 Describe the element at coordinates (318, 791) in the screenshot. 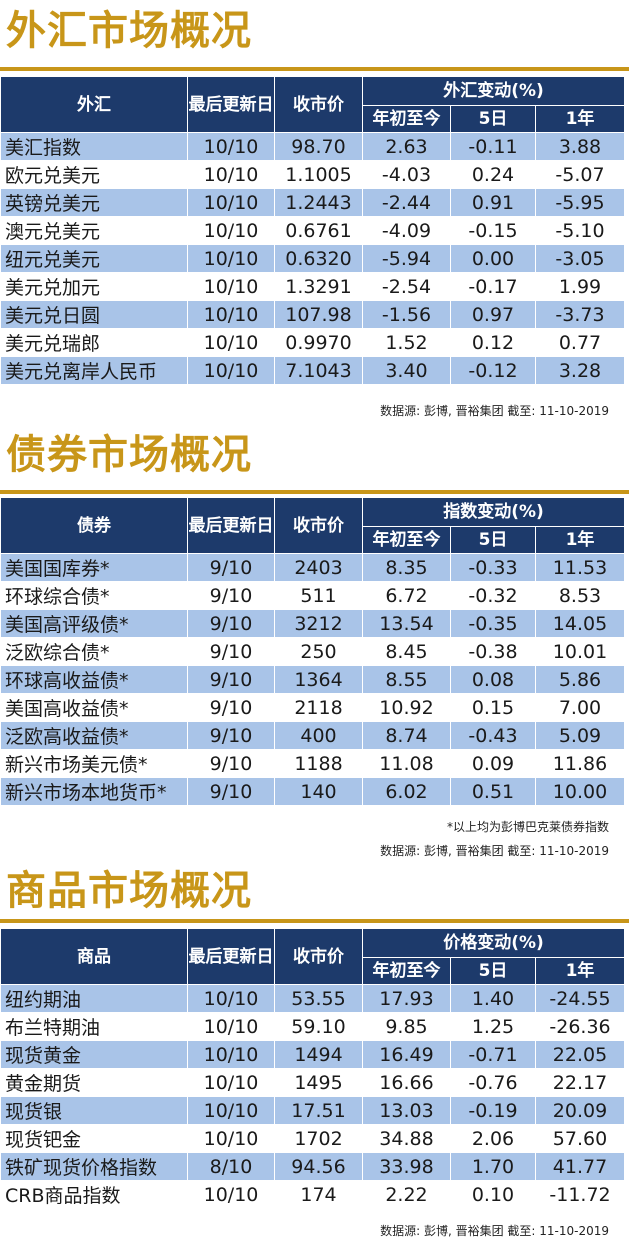

I see `cell-close: 140` at that location.